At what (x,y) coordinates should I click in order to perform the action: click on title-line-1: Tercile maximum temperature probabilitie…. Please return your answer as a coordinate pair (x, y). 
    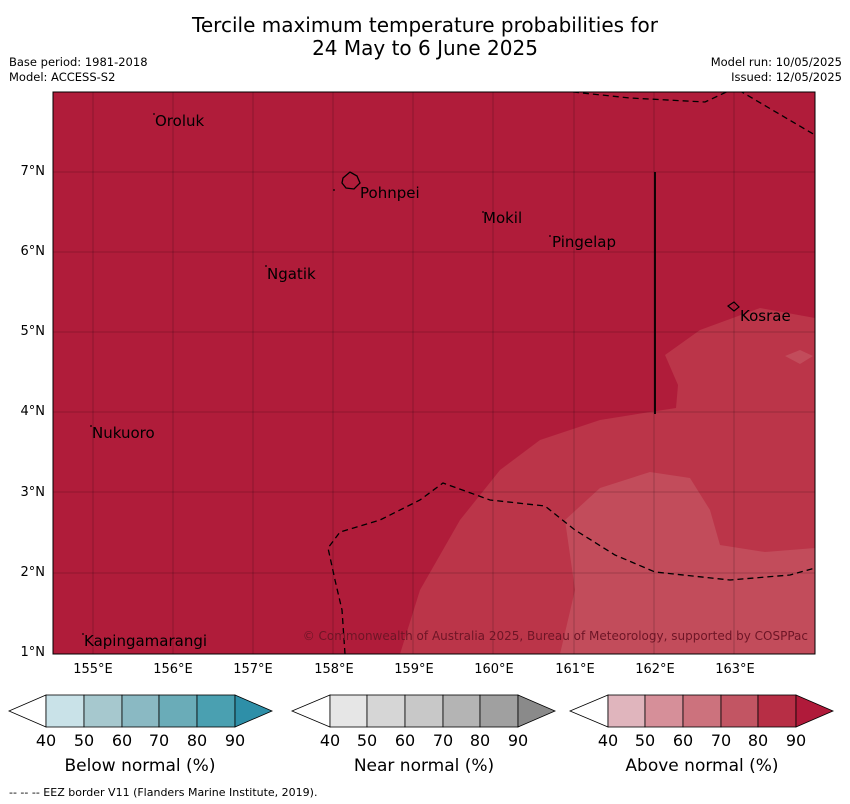
    Looking at the image, I should click on (425, 25).